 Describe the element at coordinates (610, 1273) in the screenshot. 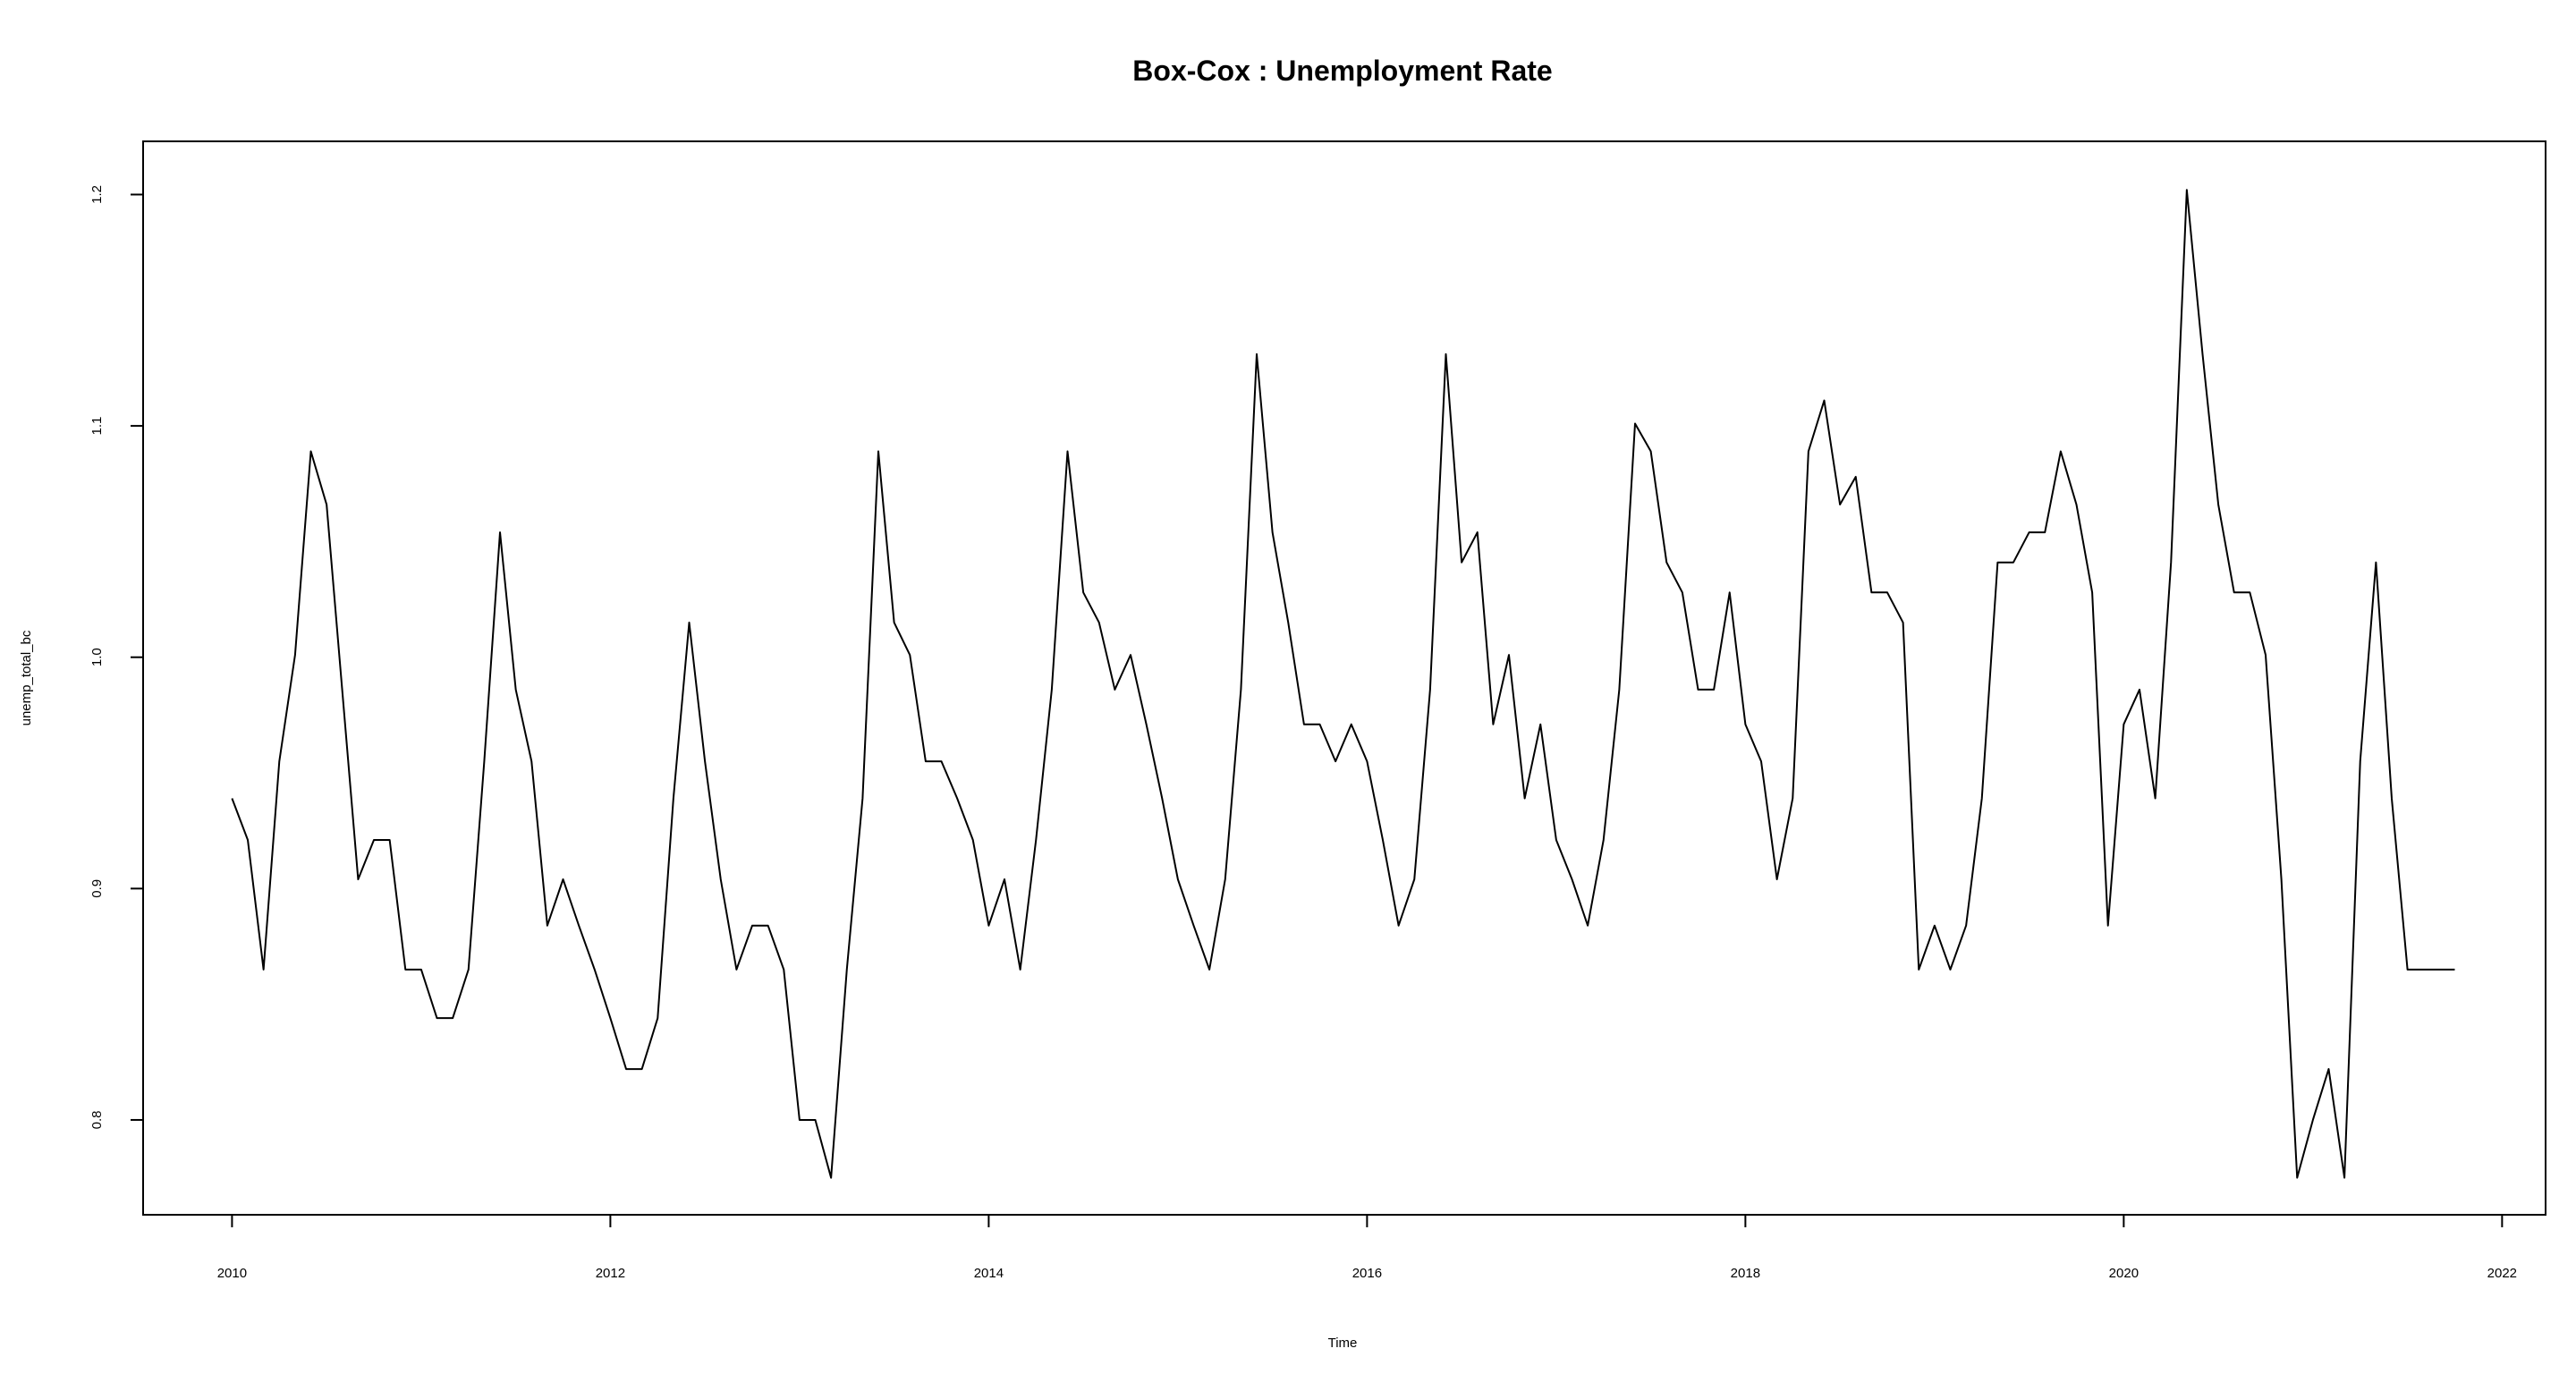

I see `x-tick-label: 2012` at that location.